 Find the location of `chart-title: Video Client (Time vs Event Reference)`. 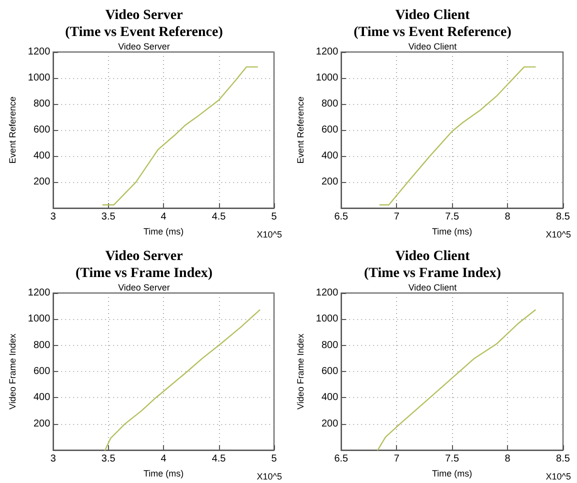

chart-title: Video Client (Time vs Event Reference) is located at coordinates (433, 24).